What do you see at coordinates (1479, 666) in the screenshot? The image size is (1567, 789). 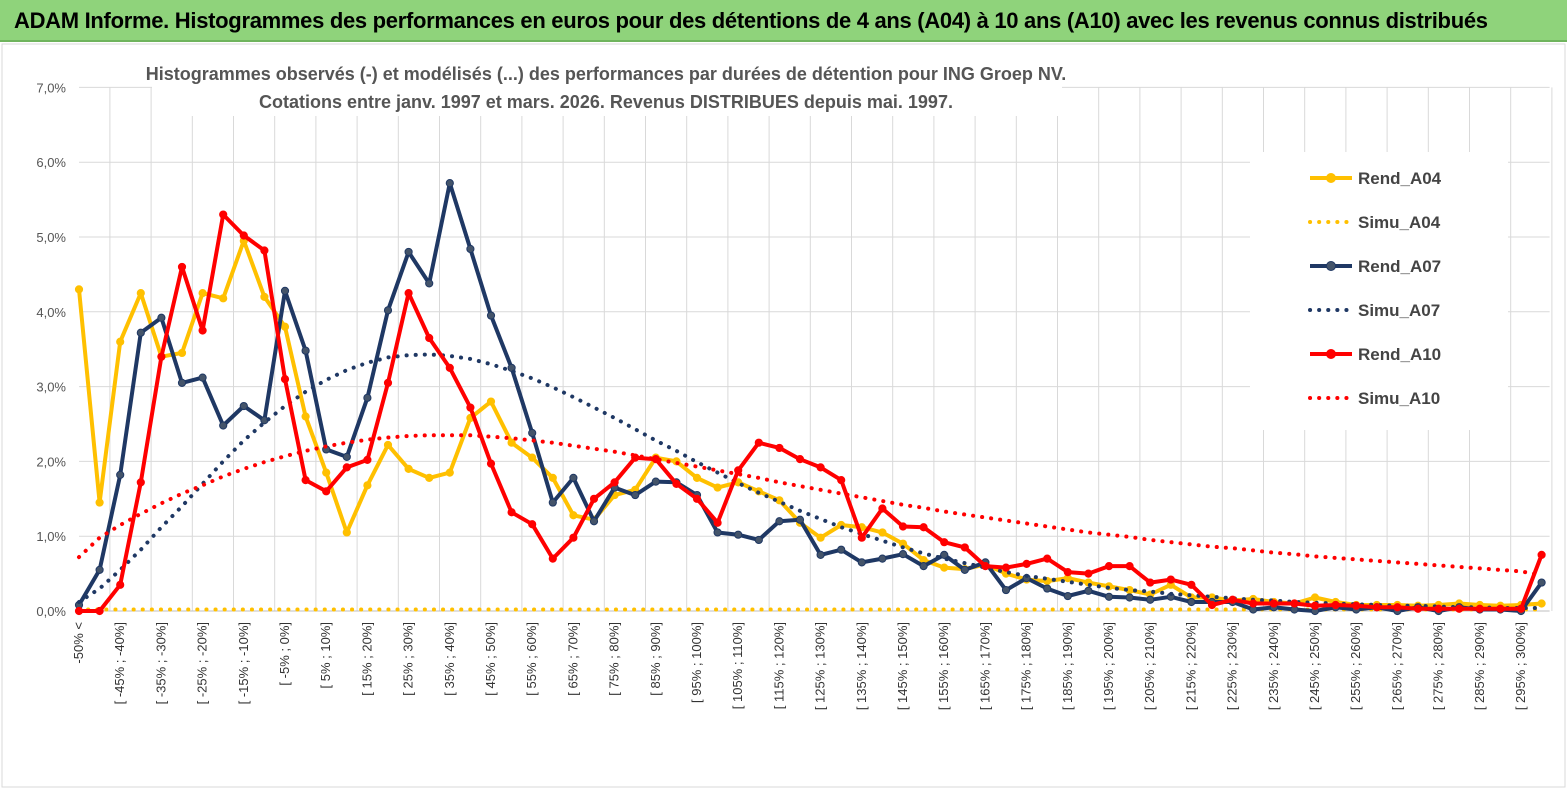 I see `x-tick-label: [ 285% ; 290%]` at bounding box center [1479, 666].